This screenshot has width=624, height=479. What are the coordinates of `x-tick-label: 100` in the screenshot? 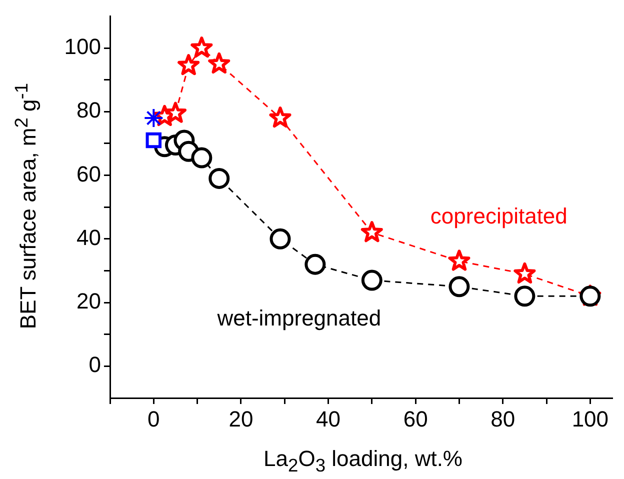 It's located at (590, 419).